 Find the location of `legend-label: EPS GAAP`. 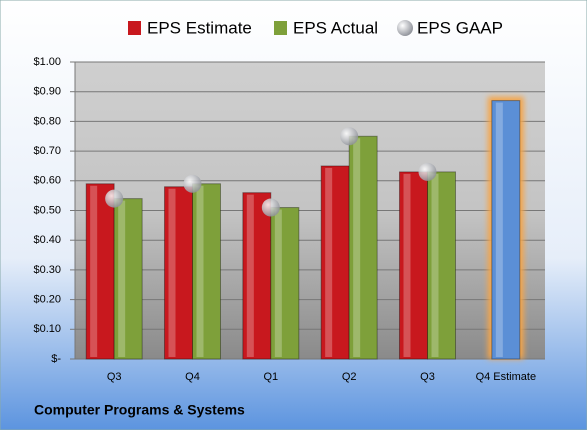

legend-label: EPS GAAP is located at coordinates (460, 27).